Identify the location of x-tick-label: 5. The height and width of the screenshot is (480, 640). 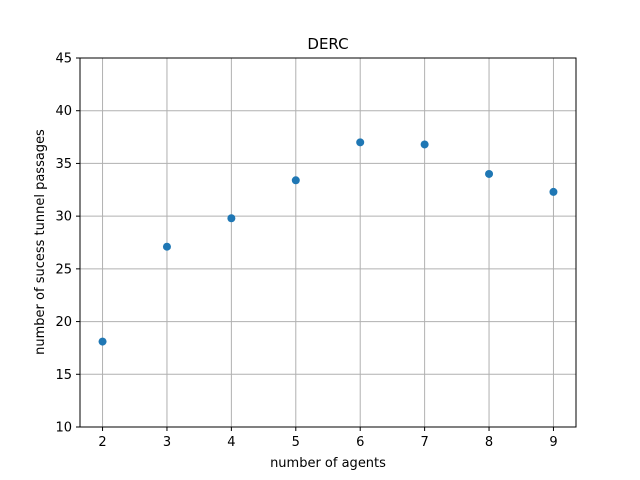
(296, 442).